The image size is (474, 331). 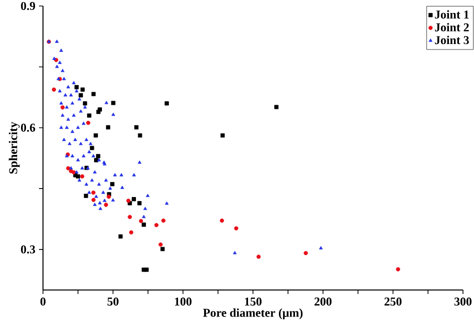 I want to click on legend-label: Joint 3, so click(x=451, y=40).